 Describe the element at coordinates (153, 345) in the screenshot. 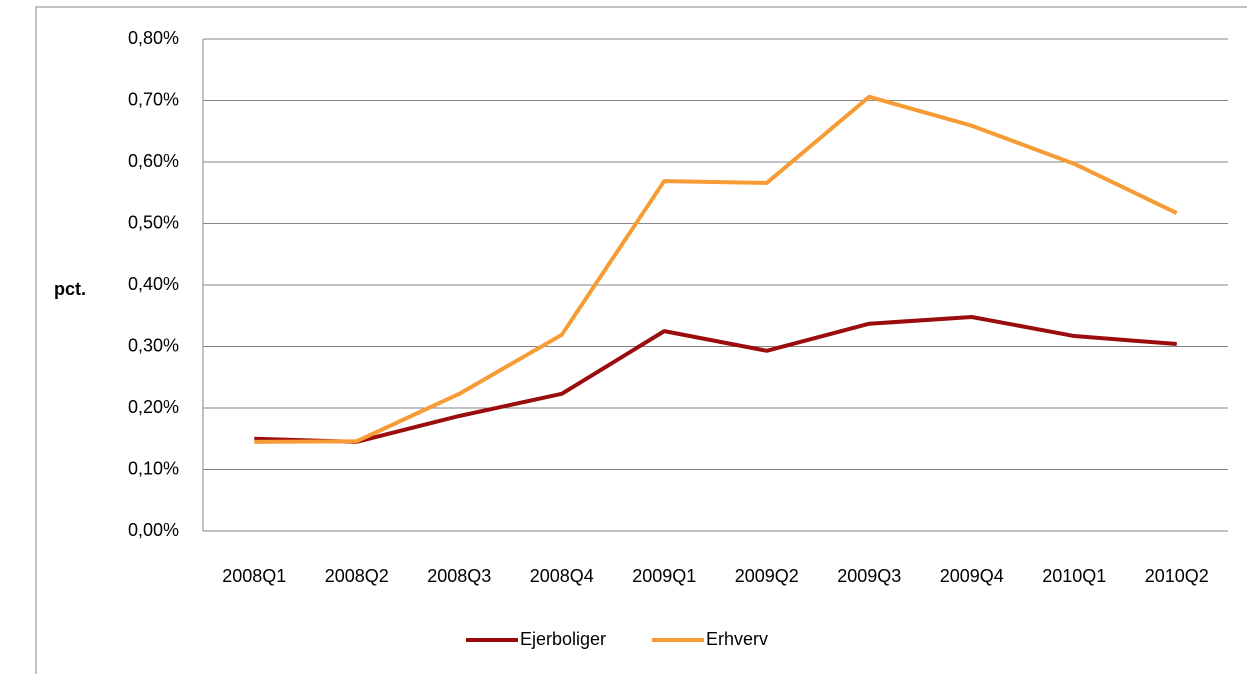

I see `y-tick-label: 0,30%` at that location.